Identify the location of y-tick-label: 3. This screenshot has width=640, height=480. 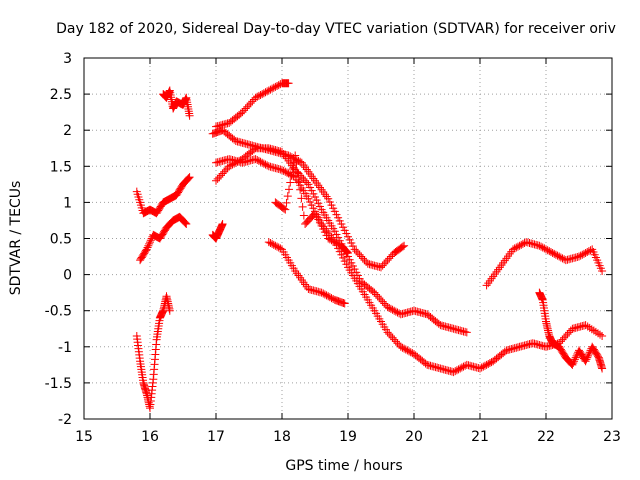
(67, 59).